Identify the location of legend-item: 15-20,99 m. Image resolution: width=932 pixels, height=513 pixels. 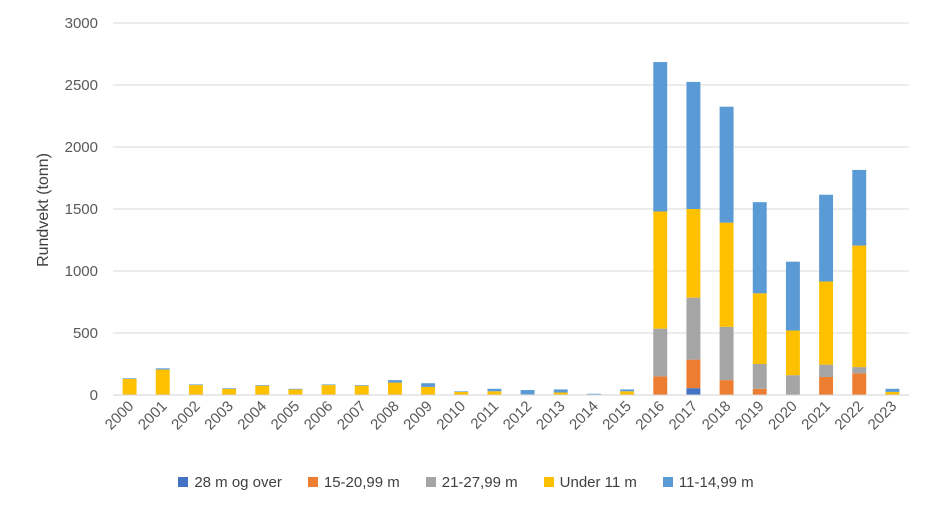
(353, 482).